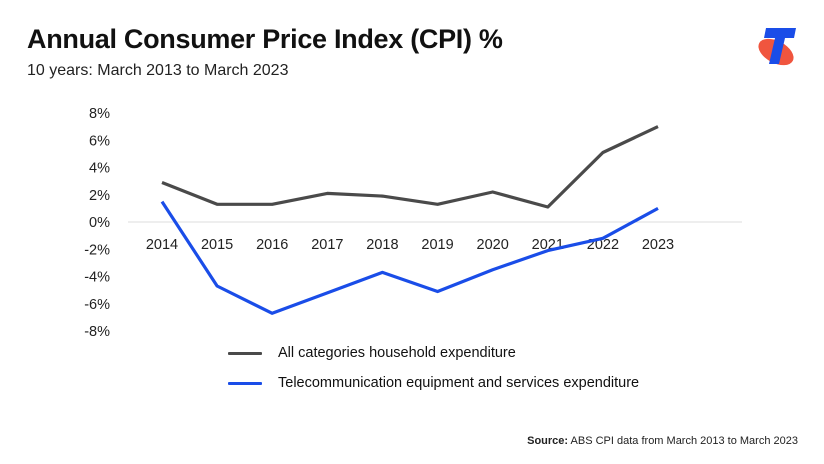  I want to click on chart-title: Annual Consumer Price Index (CPI) %, so click(265, 39).